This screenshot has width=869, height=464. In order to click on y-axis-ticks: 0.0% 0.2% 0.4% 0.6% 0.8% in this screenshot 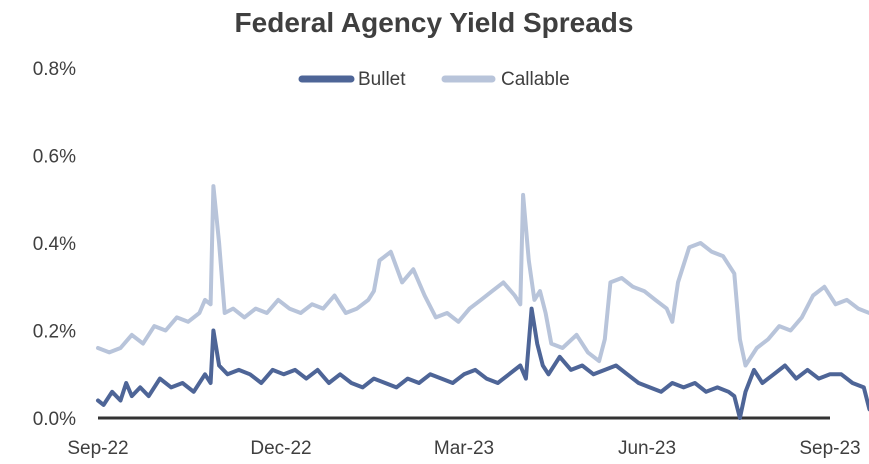, I will do `click(54, 244)`.